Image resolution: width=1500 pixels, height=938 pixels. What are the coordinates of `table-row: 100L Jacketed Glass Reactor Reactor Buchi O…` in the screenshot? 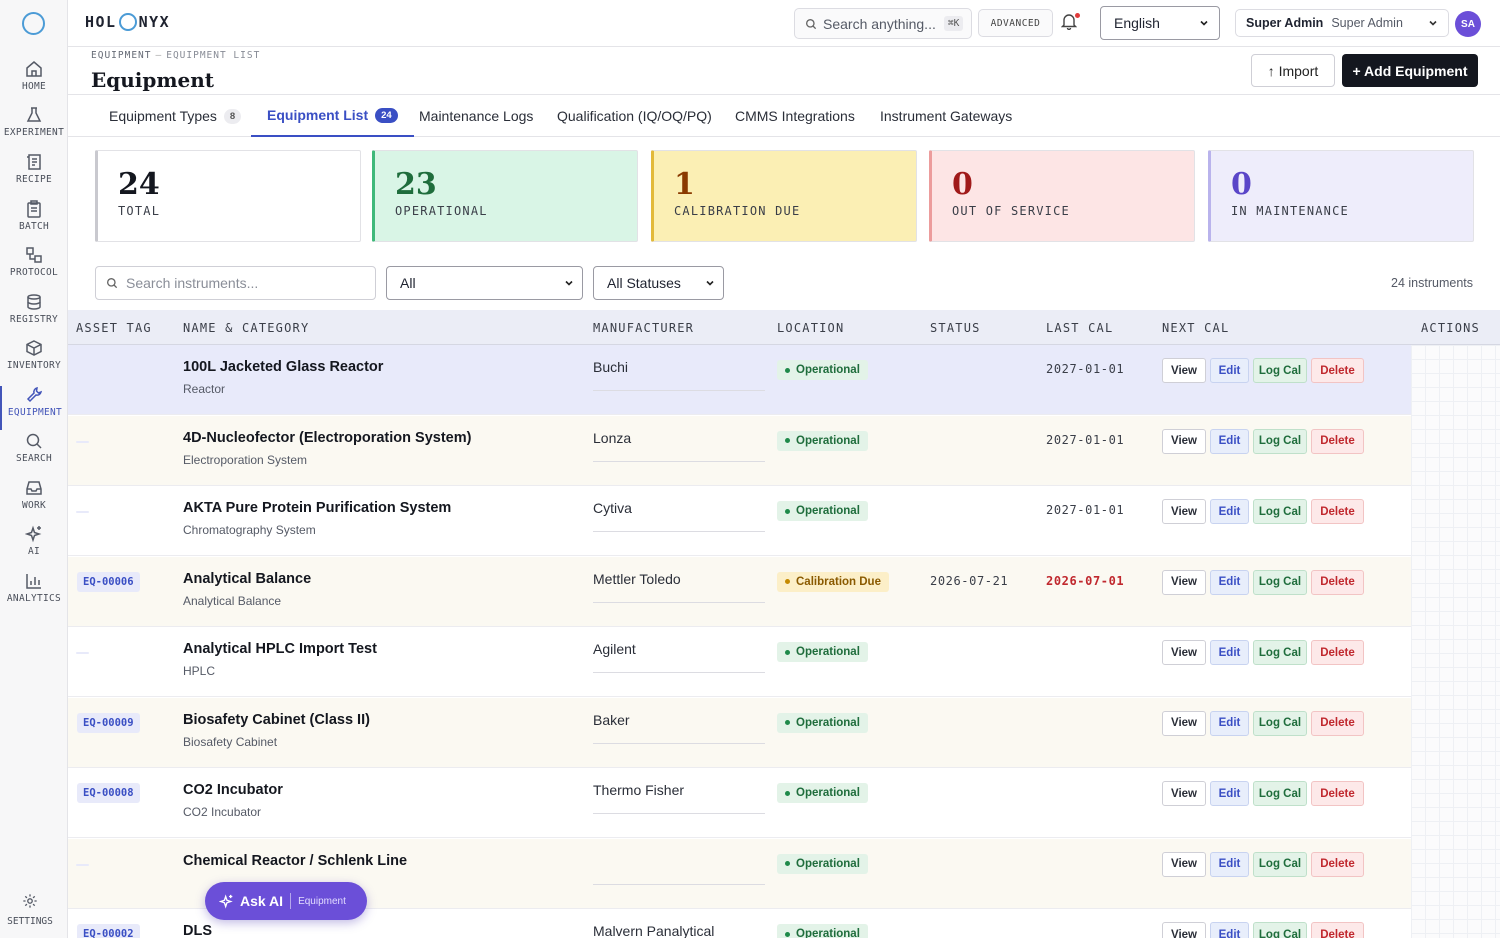 It's located at (739, 380).